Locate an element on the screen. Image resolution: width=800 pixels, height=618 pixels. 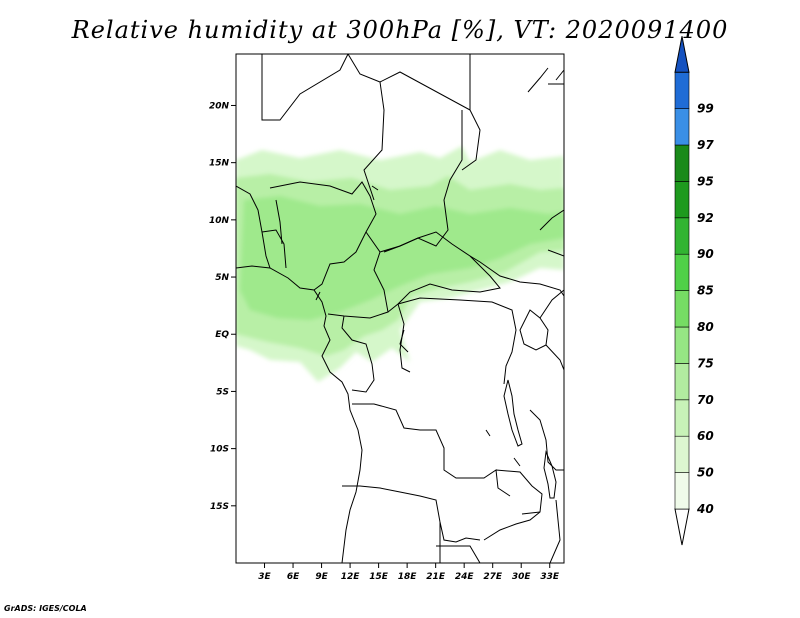
colorbar-label: 95 is located at coordinates (705, 181).